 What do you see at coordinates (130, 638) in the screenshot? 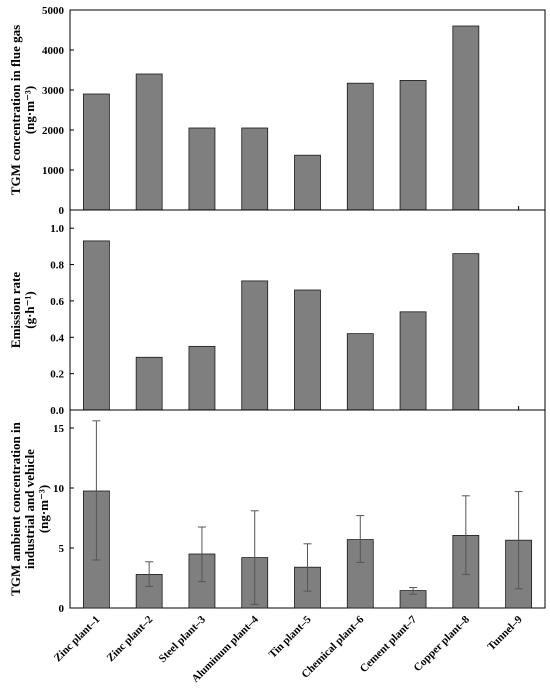
I see `category-label: Zinc plant–2` at bounding box center [130, 638].